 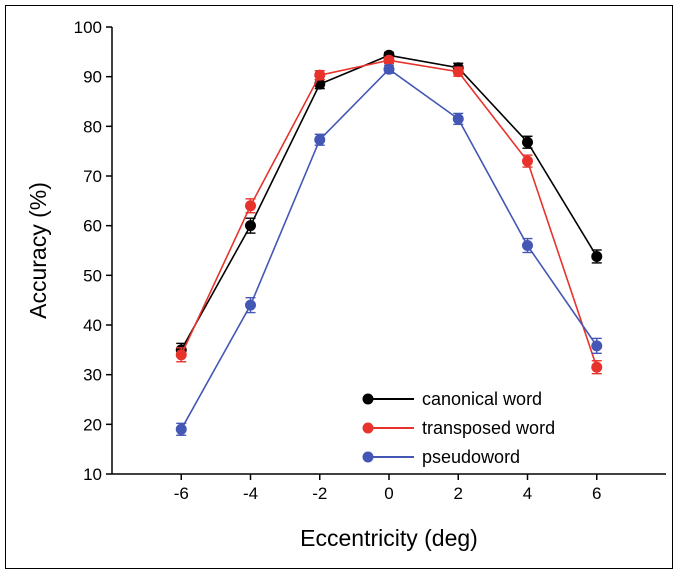 I want to click on x-axis-title: Eccentricity (deg), so click(x=389, y=538).